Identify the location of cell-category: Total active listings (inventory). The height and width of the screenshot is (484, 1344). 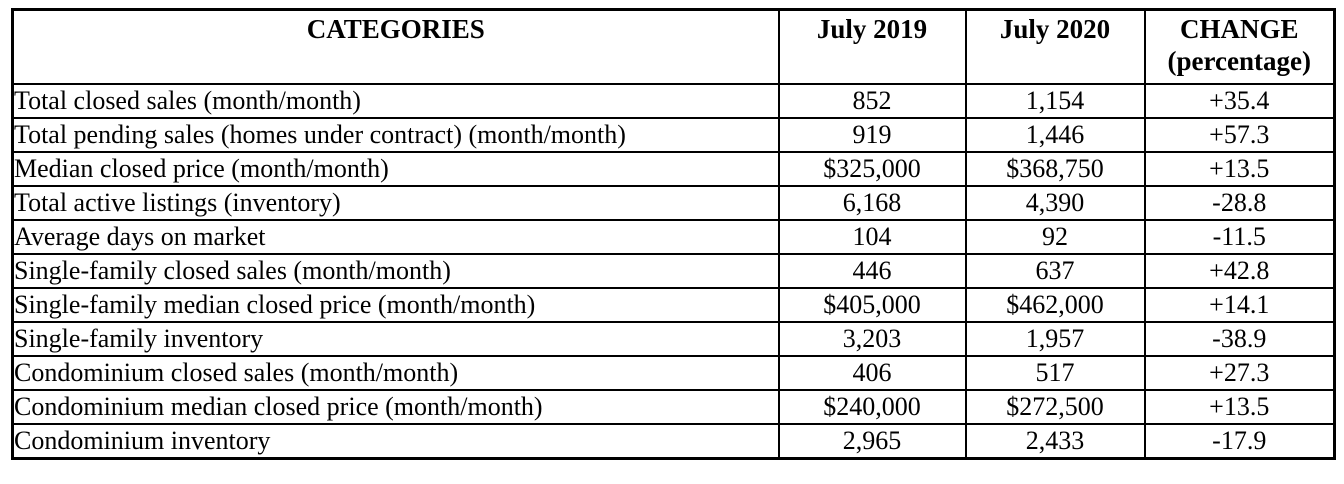
(395, 203).